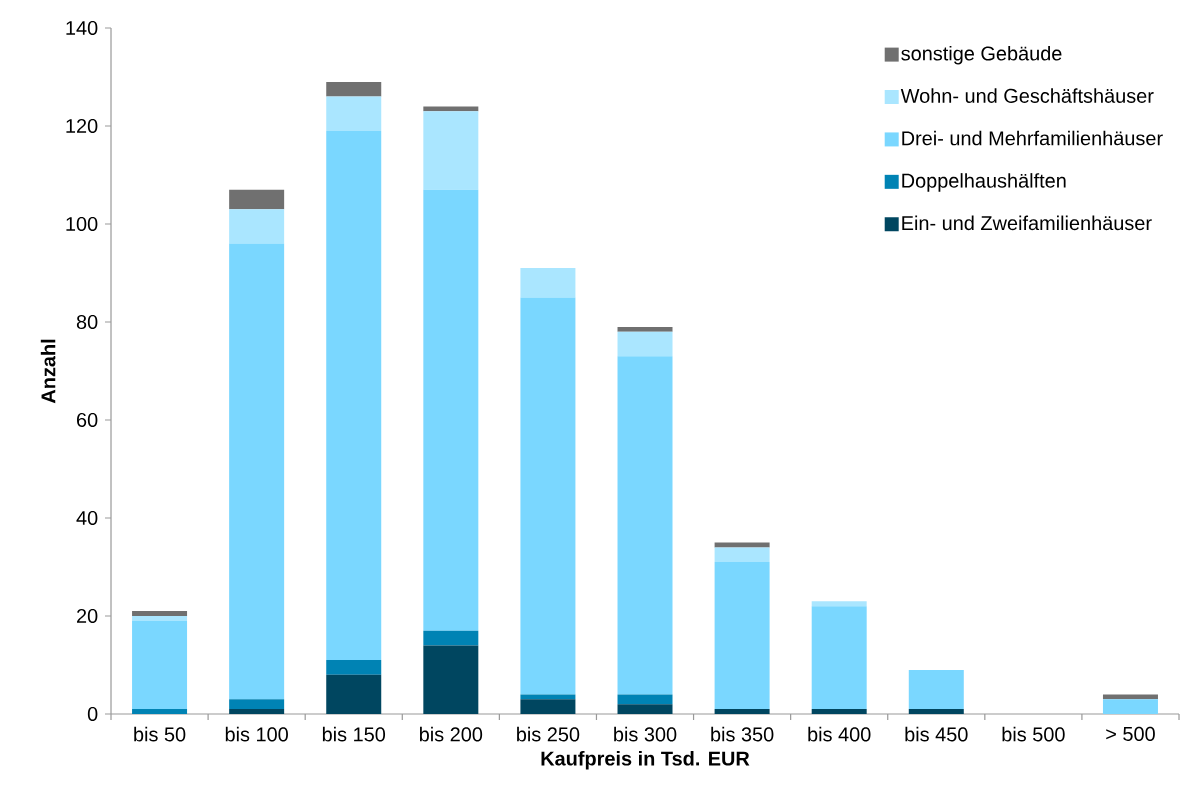 This screenshot has height=792, width=1184. Describe the element at coordinates (48, 371) in the screenshot. I see `y-axis-title: Anzahl` at that location.